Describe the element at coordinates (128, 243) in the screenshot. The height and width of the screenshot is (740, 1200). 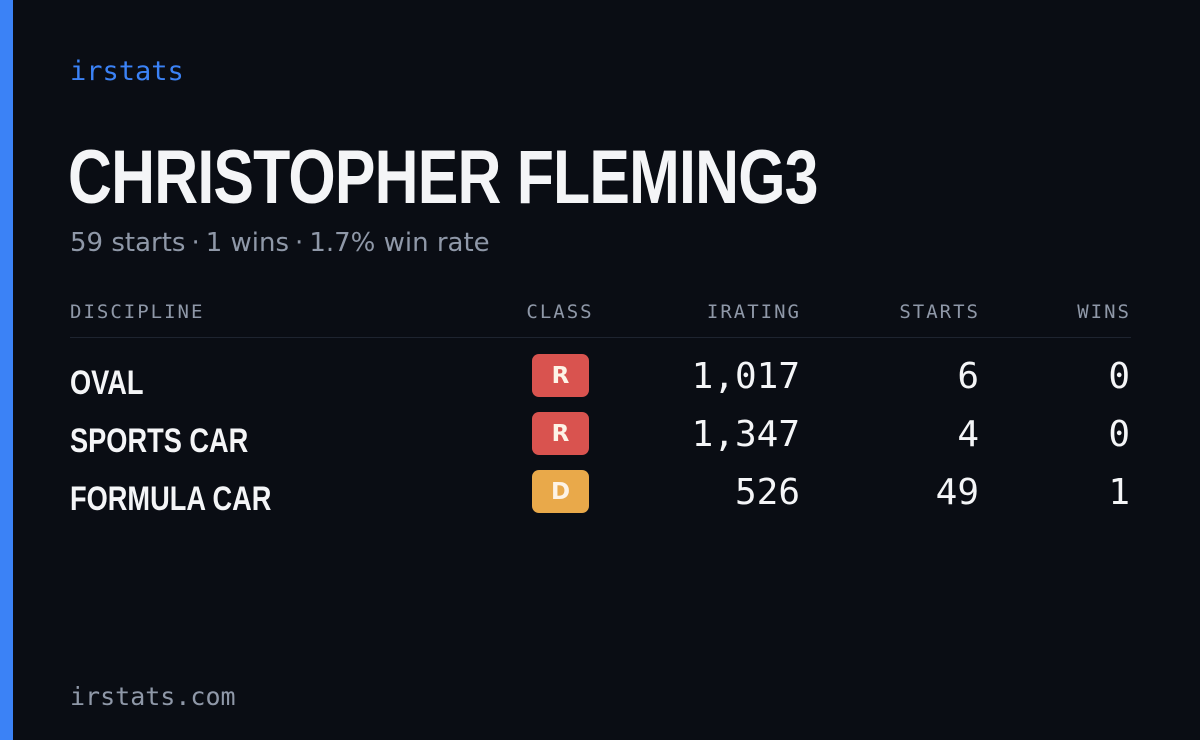
I see `starts-summary: 59 starts` at that location.